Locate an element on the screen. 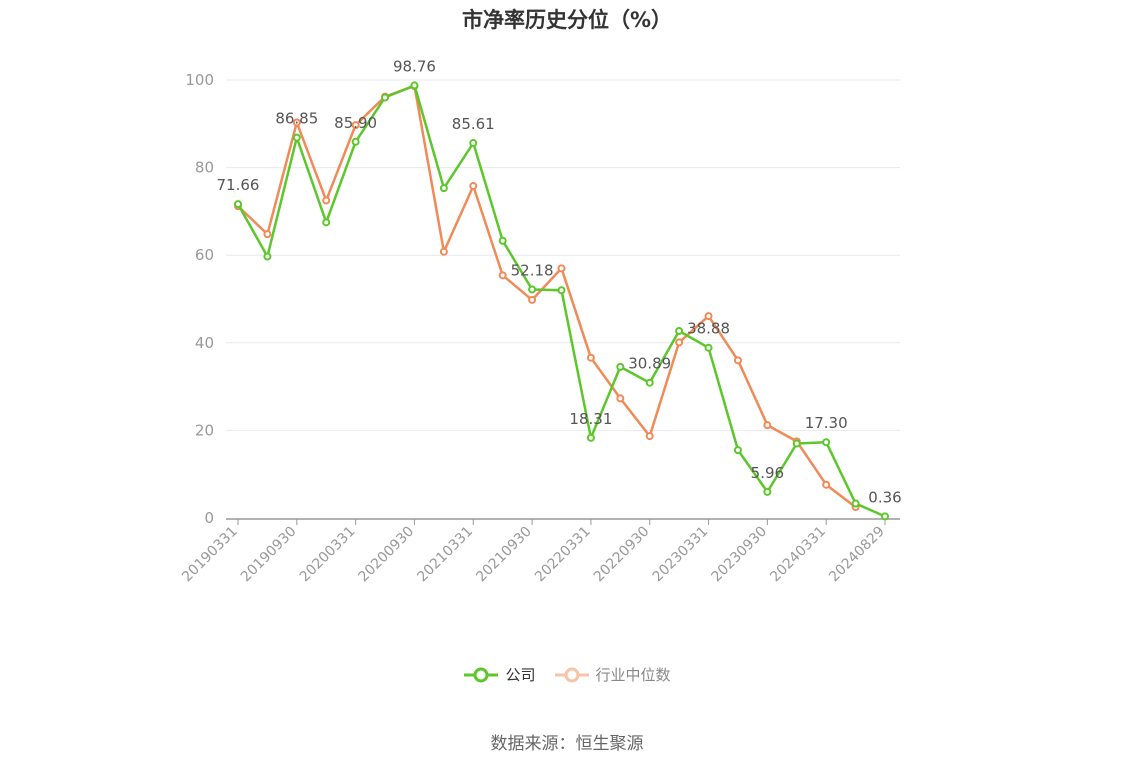  y-tick-label: 60 is located at coordinates (204, 255).